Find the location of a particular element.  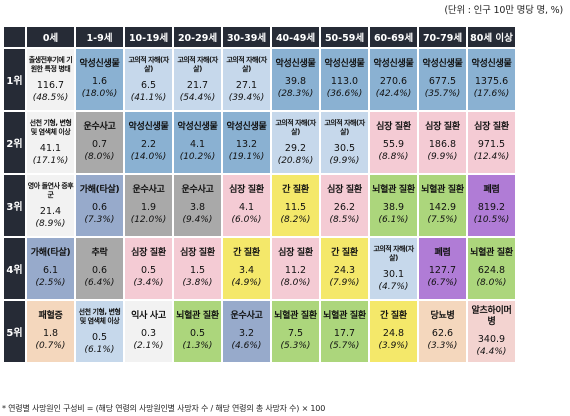

cause-name: 선천 기형, 변형 및 염색체 이상 is located at coordinates (50, 127).